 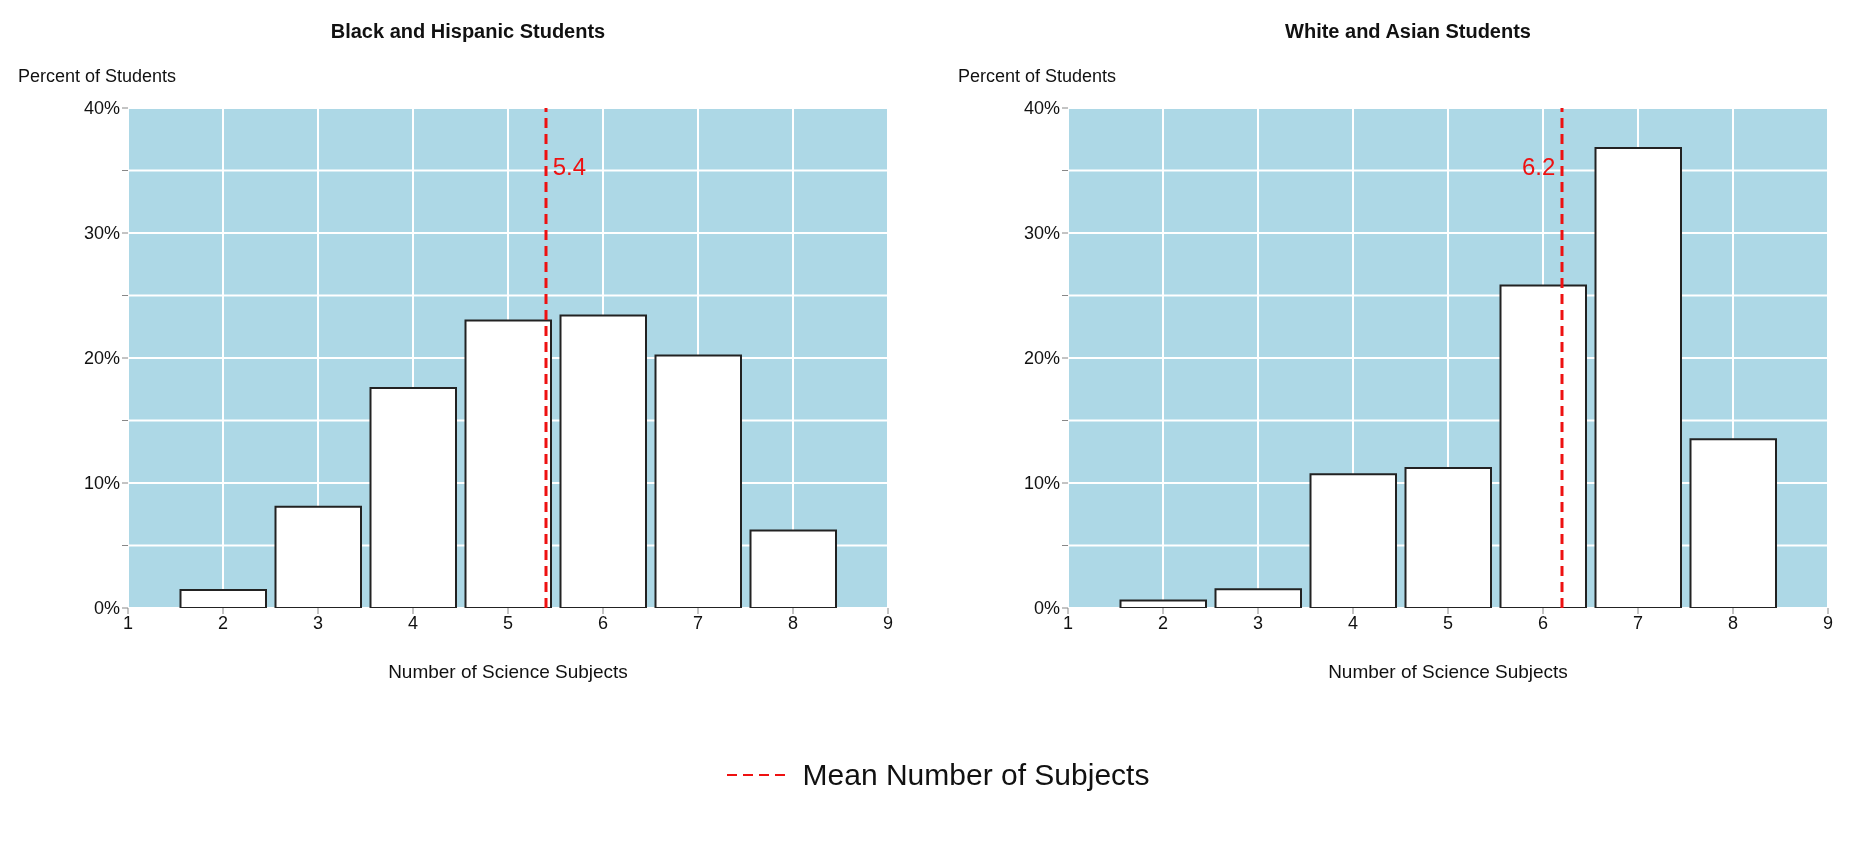 I want to click on text: Mean Number of Subjects, so click(x=976, y=775).